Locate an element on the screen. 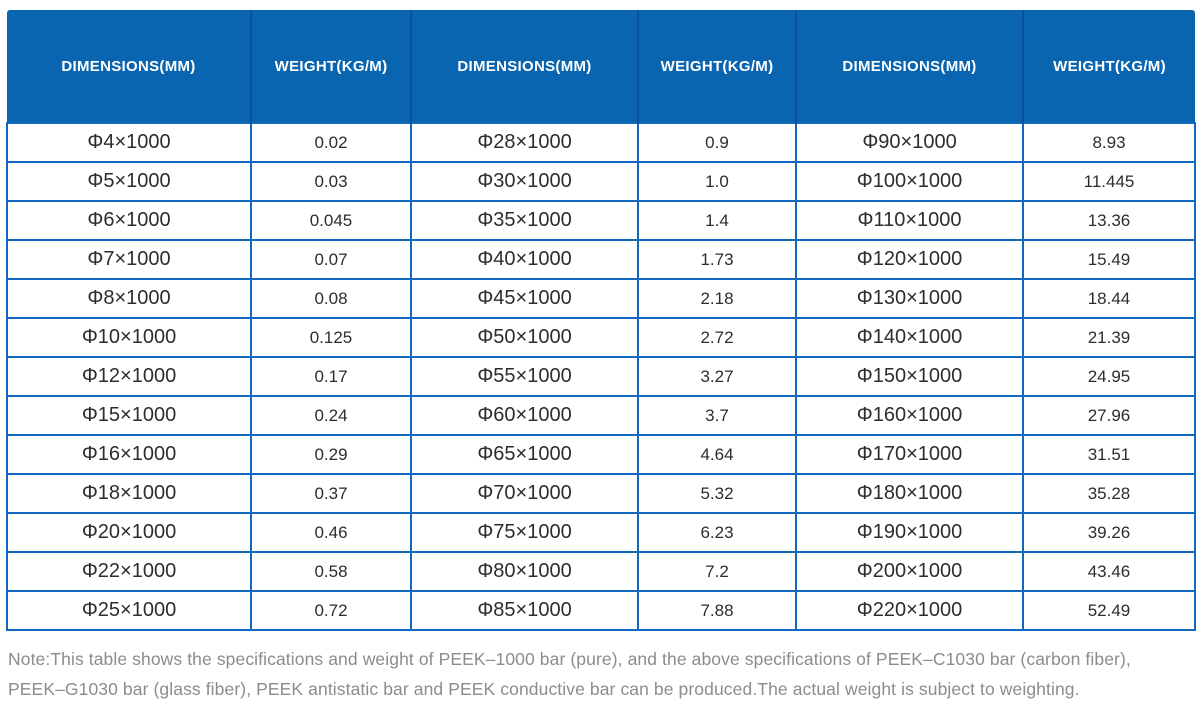 This screenshot has width=1200, height=704. dimension-cell: Φ6×1000 is located at coordinates (129, 220).